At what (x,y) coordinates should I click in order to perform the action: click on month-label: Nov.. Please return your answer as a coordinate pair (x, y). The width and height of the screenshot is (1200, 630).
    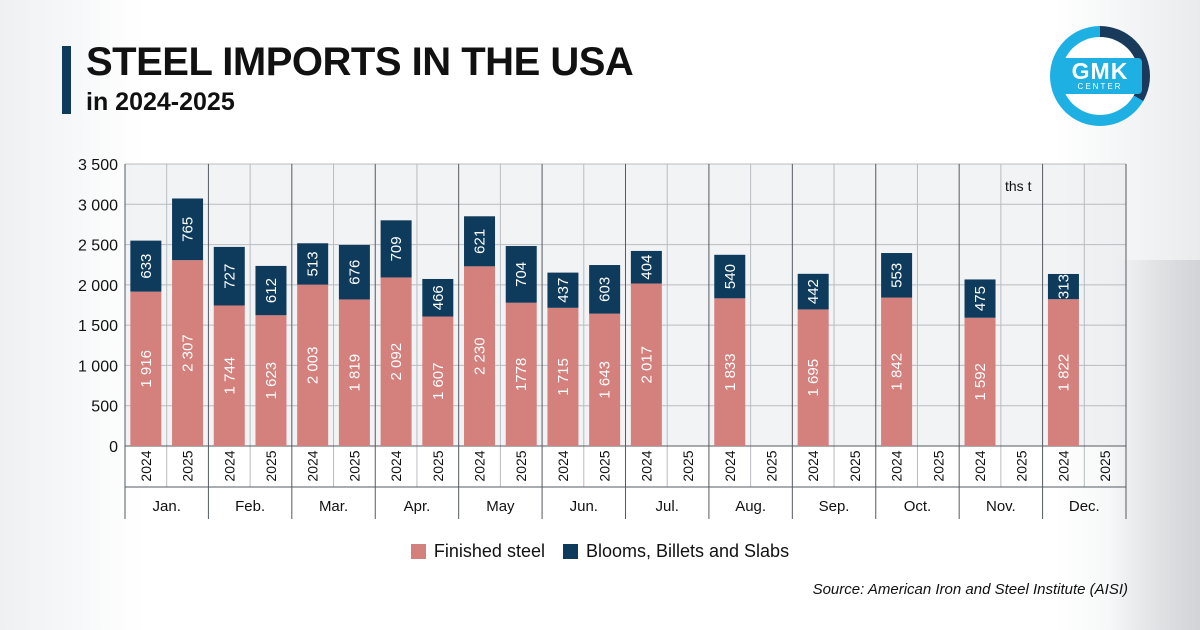
    Looking at the image, I should click on (1001, 506).